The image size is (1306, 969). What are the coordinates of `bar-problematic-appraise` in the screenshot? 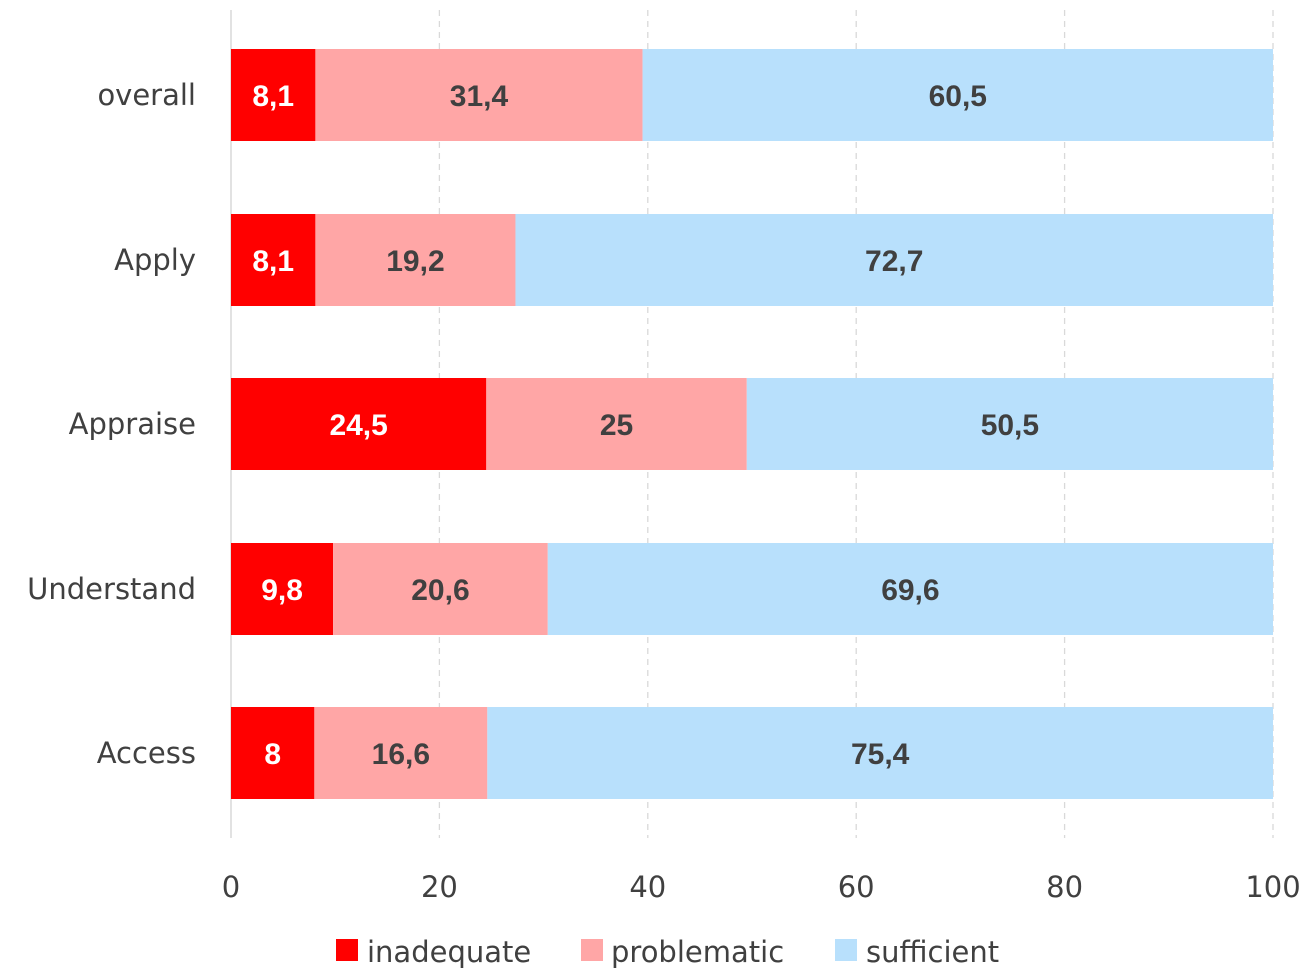 It's located at (616, 424).